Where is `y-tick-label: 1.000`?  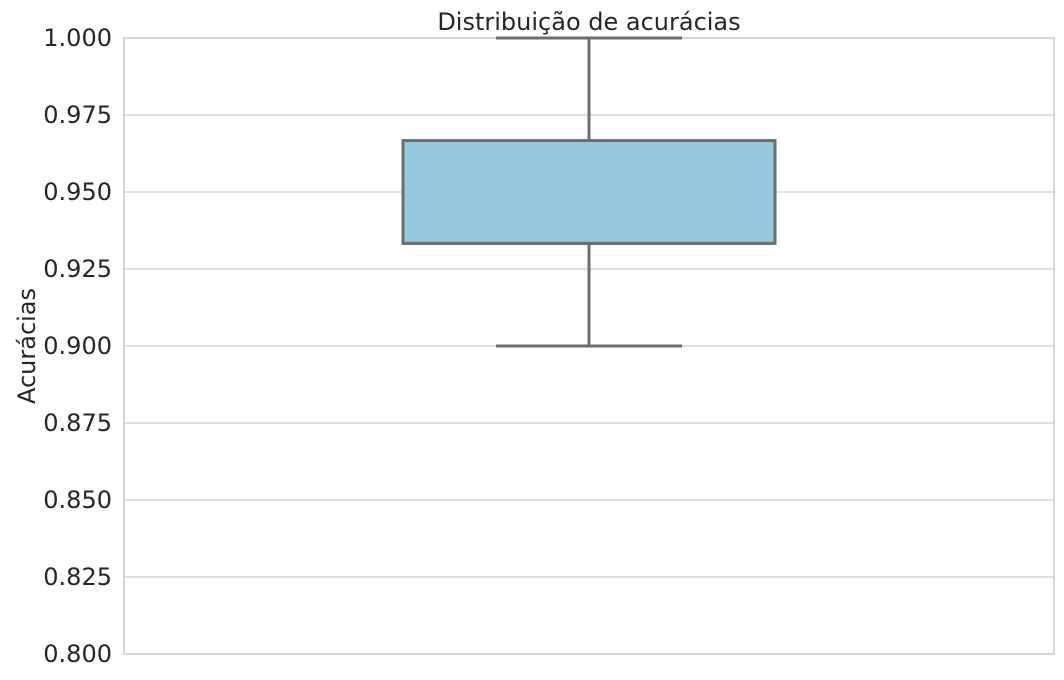 y-tick-label: 1.000 is located at coordinates (77, 38).